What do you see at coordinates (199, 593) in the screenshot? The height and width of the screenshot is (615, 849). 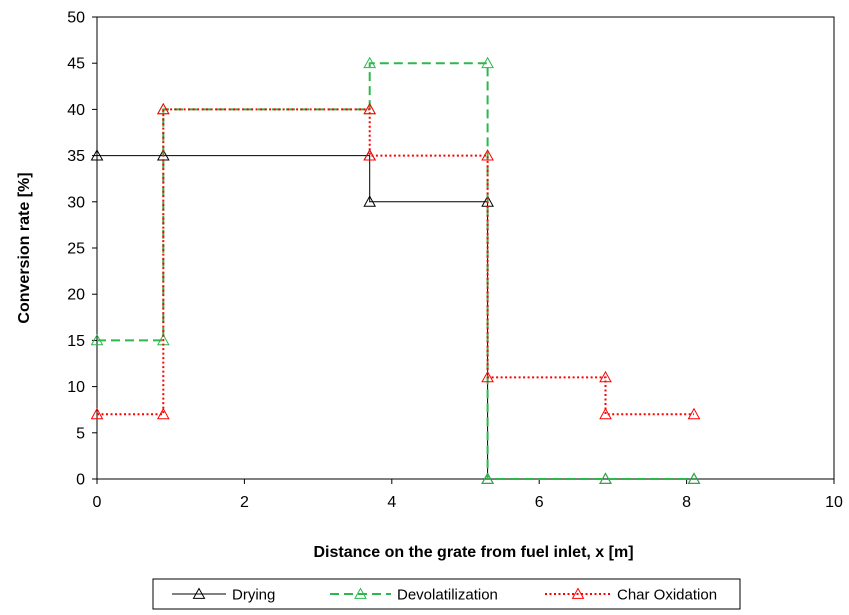 I see `legend-marker-drying` at bounding box center [199, 593].